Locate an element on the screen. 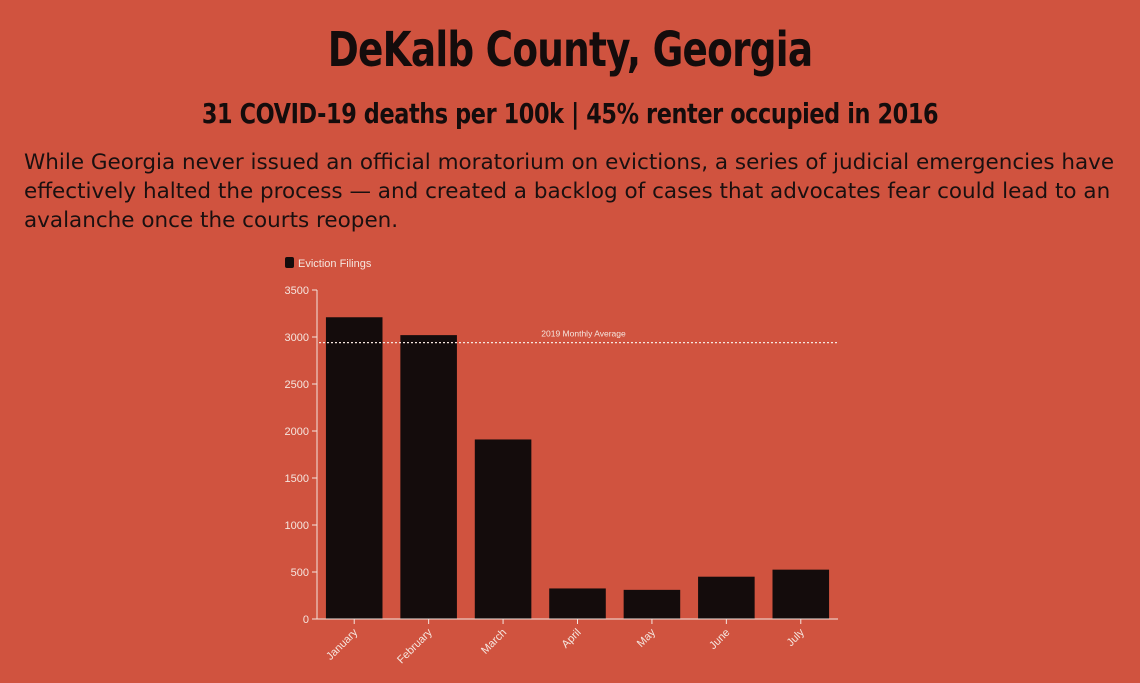  bar-may is located at coordinates (652, 604).